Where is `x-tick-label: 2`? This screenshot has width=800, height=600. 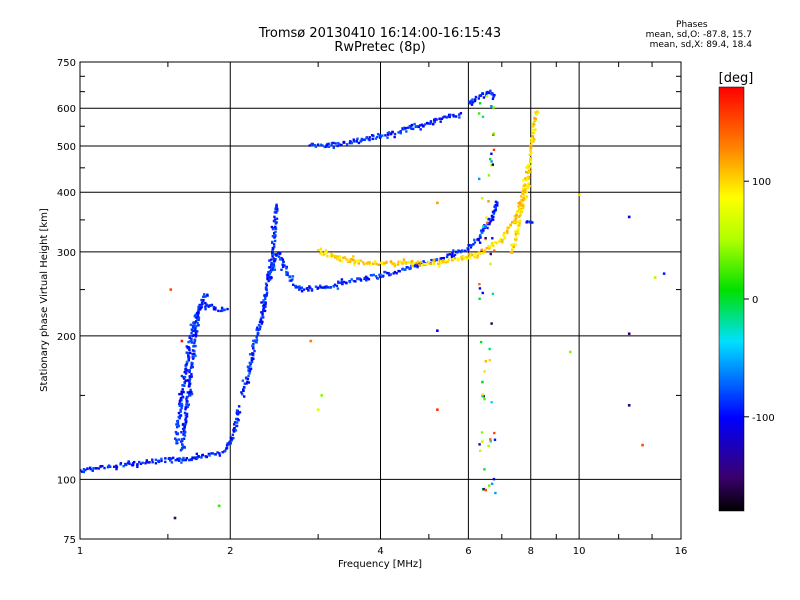 x-tick-label: 2 is located at coordinates (230, 551).